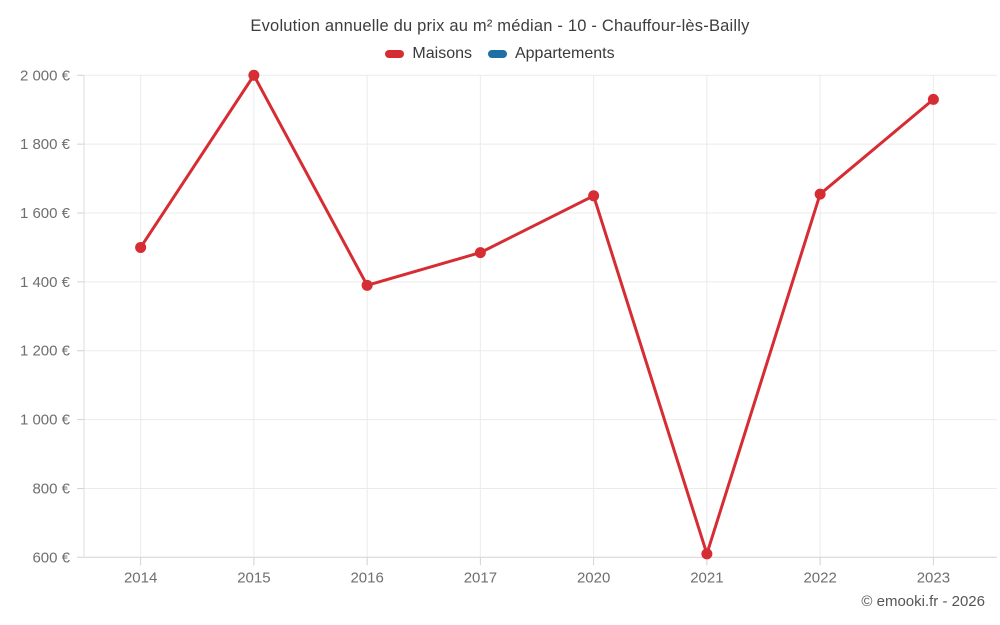 Image resolution: width=1000 pixels, height=625 pixels. I want to click on y-tick-label: 1 600 €, so click(45, 213).